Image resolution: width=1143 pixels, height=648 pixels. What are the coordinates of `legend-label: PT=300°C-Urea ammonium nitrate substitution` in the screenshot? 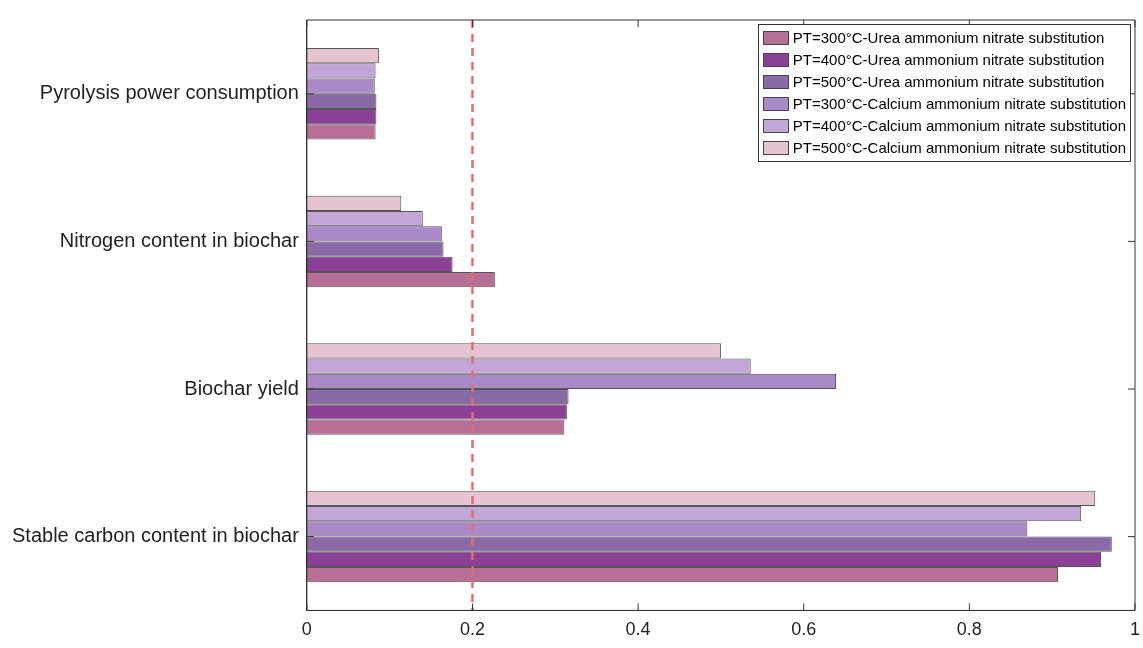 It's located at (948, 38).